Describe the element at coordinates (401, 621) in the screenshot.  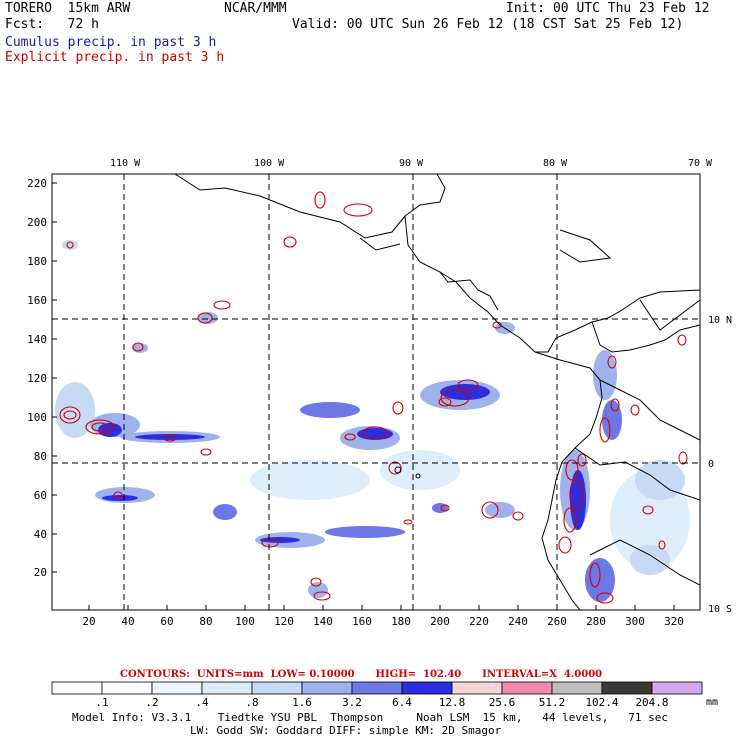
I see `x-tick-label: 180` at that location.